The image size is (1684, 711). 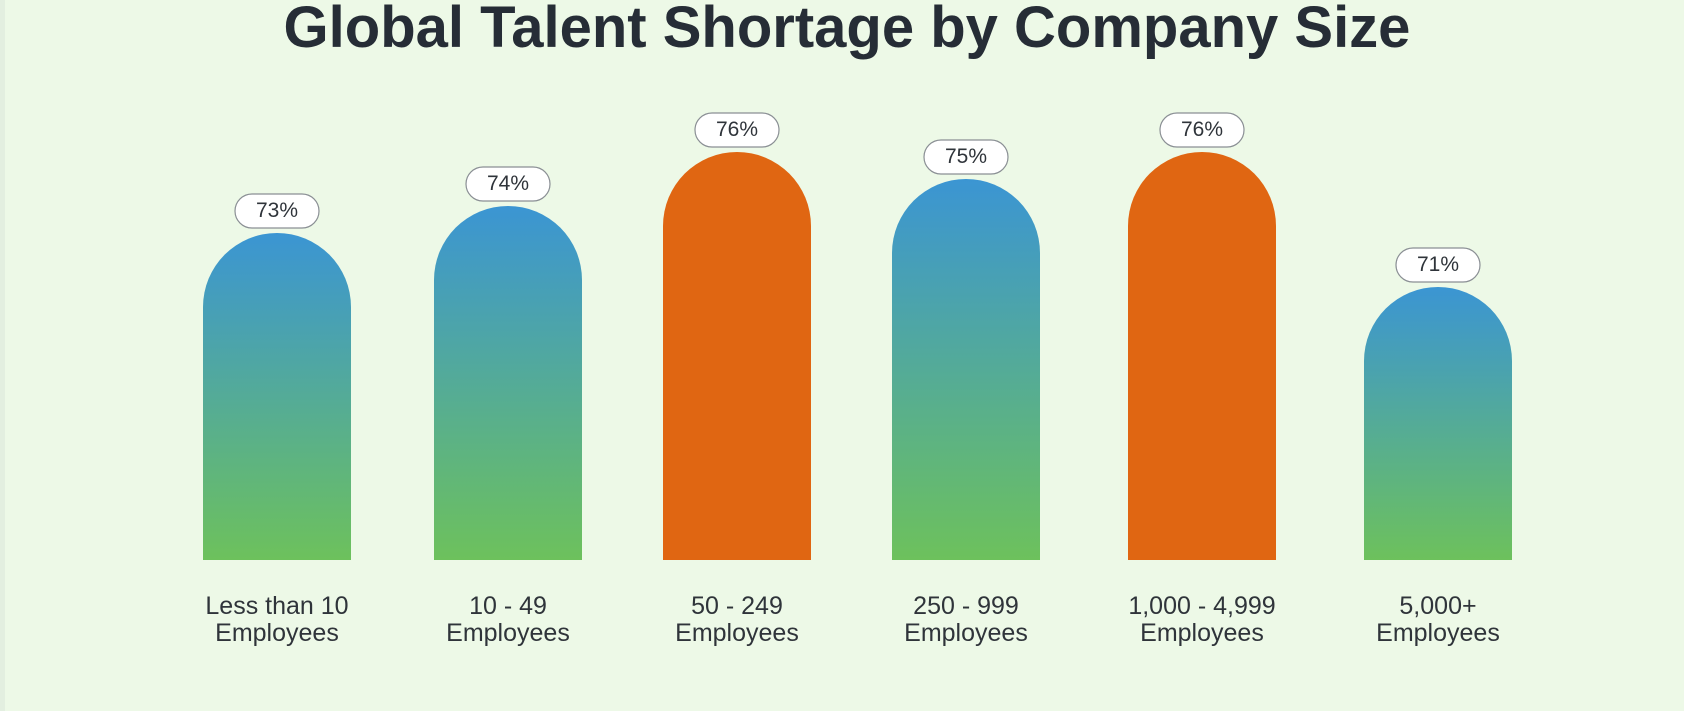 I want to click on category-label-1-line-0: 10 - 49, so click(x=508, y=606).